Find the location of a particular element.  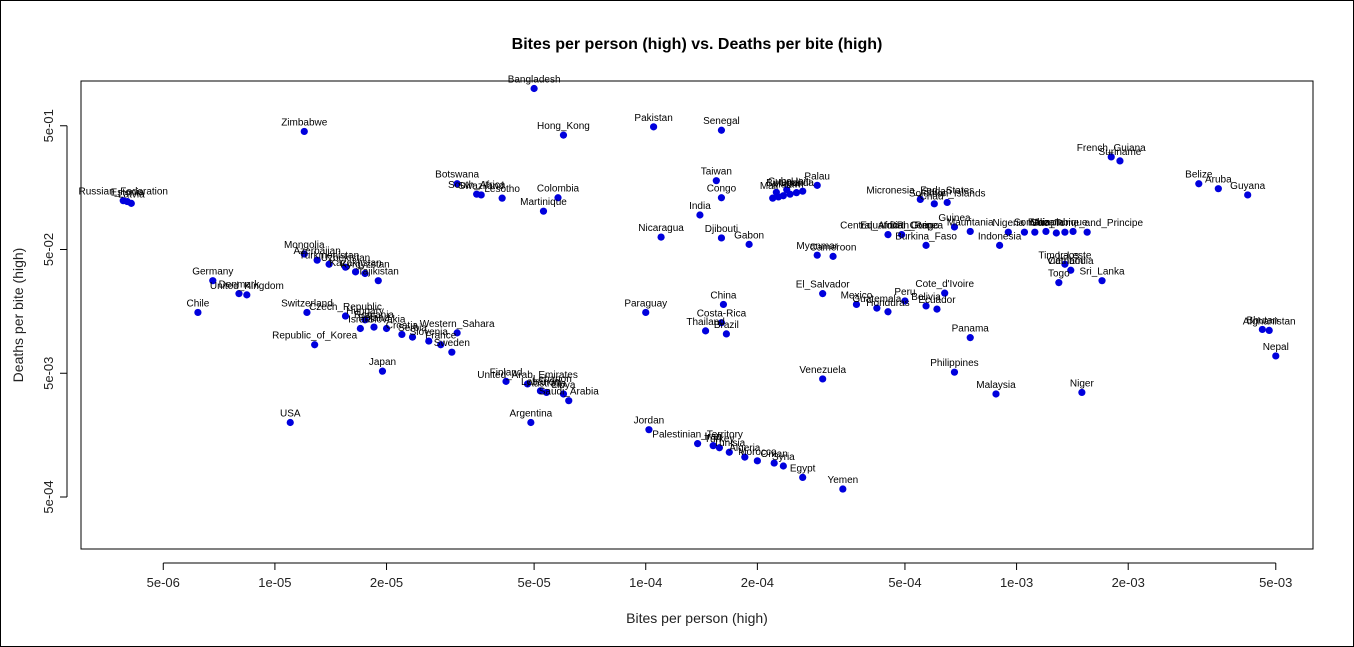

point-label: Sri_Lanka is located at coordinates (1102, 272).